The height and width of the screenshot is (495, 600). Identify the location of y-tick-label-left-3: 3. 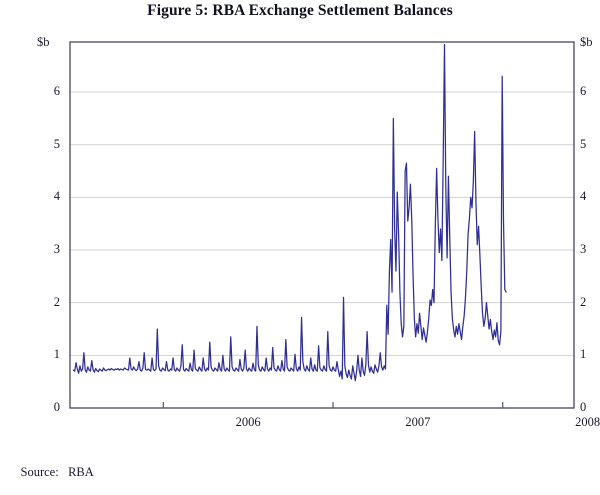
(56, 249).